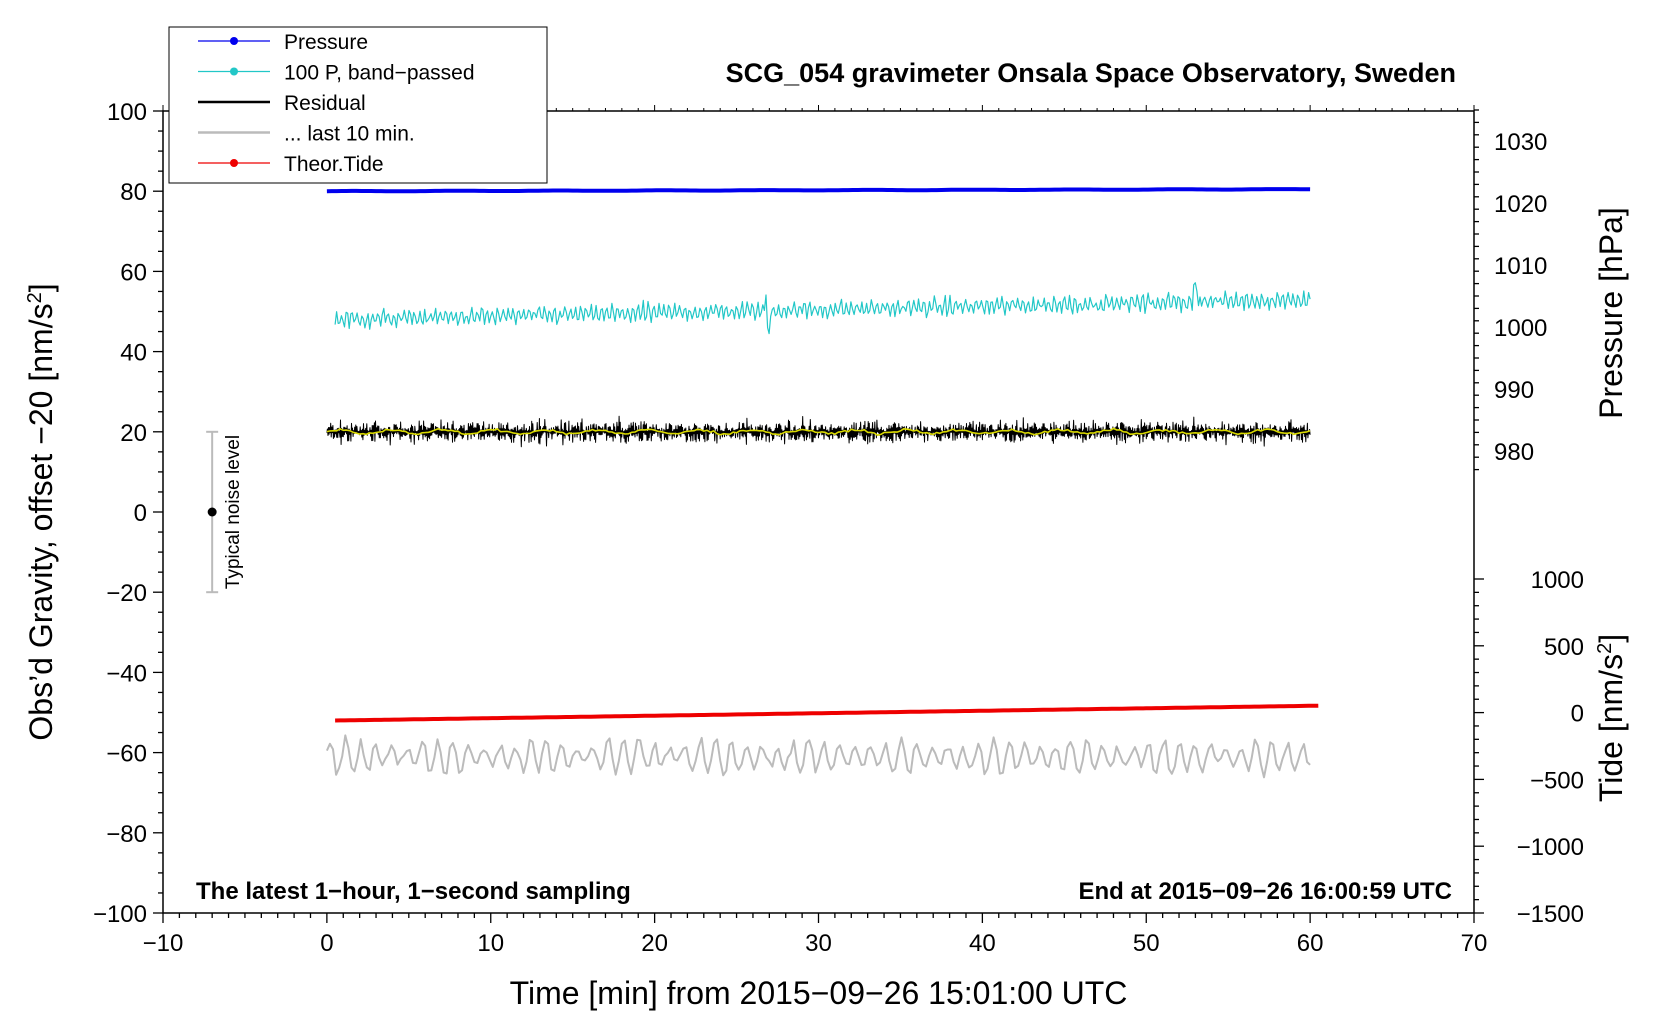  Describe the element at coordinates (1611, 638) in the screenshot. I see `y-axis-tide-title-end: ]` at that location.